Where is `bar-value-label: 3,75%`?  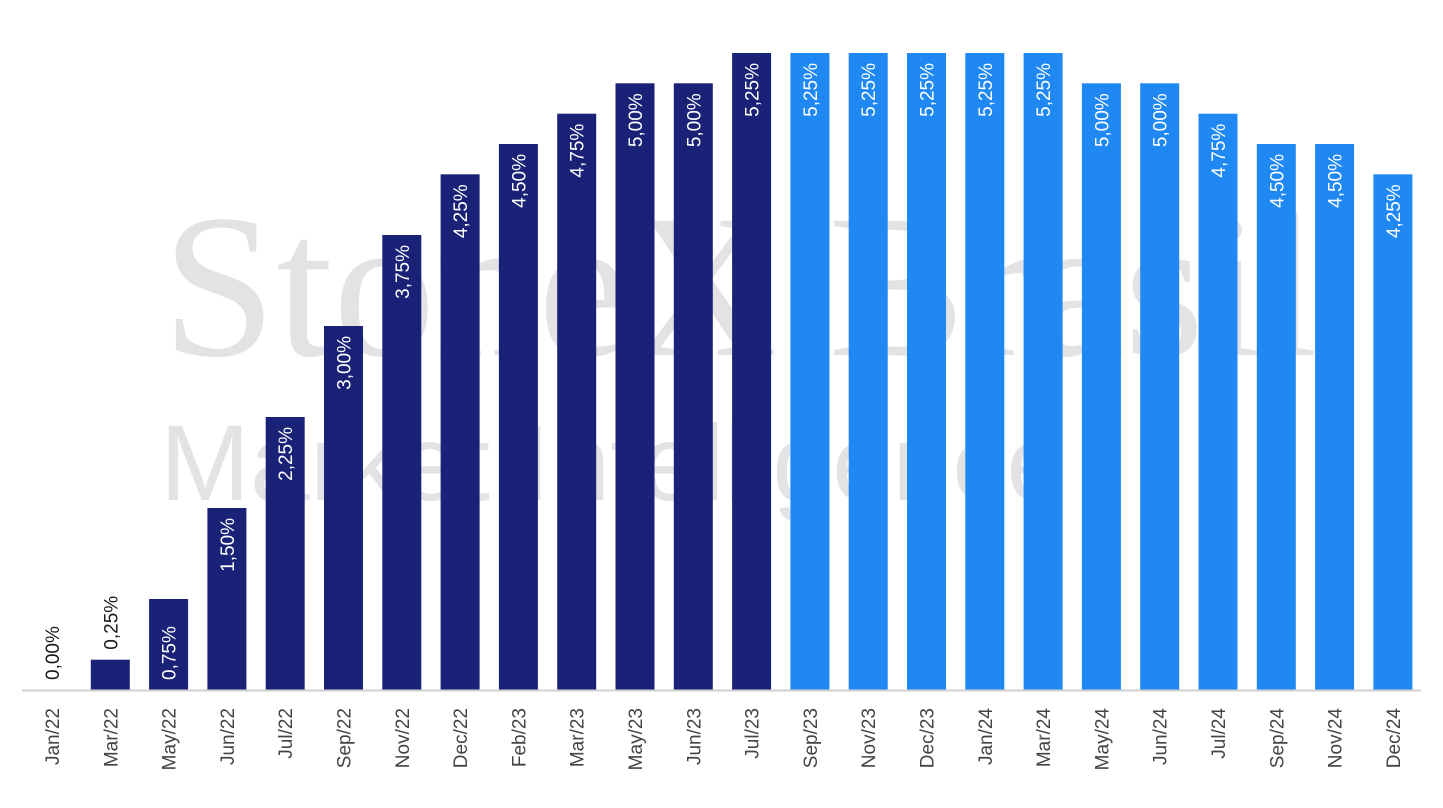
bar-value-label: 3,75% is located at coordinates (403, 272).